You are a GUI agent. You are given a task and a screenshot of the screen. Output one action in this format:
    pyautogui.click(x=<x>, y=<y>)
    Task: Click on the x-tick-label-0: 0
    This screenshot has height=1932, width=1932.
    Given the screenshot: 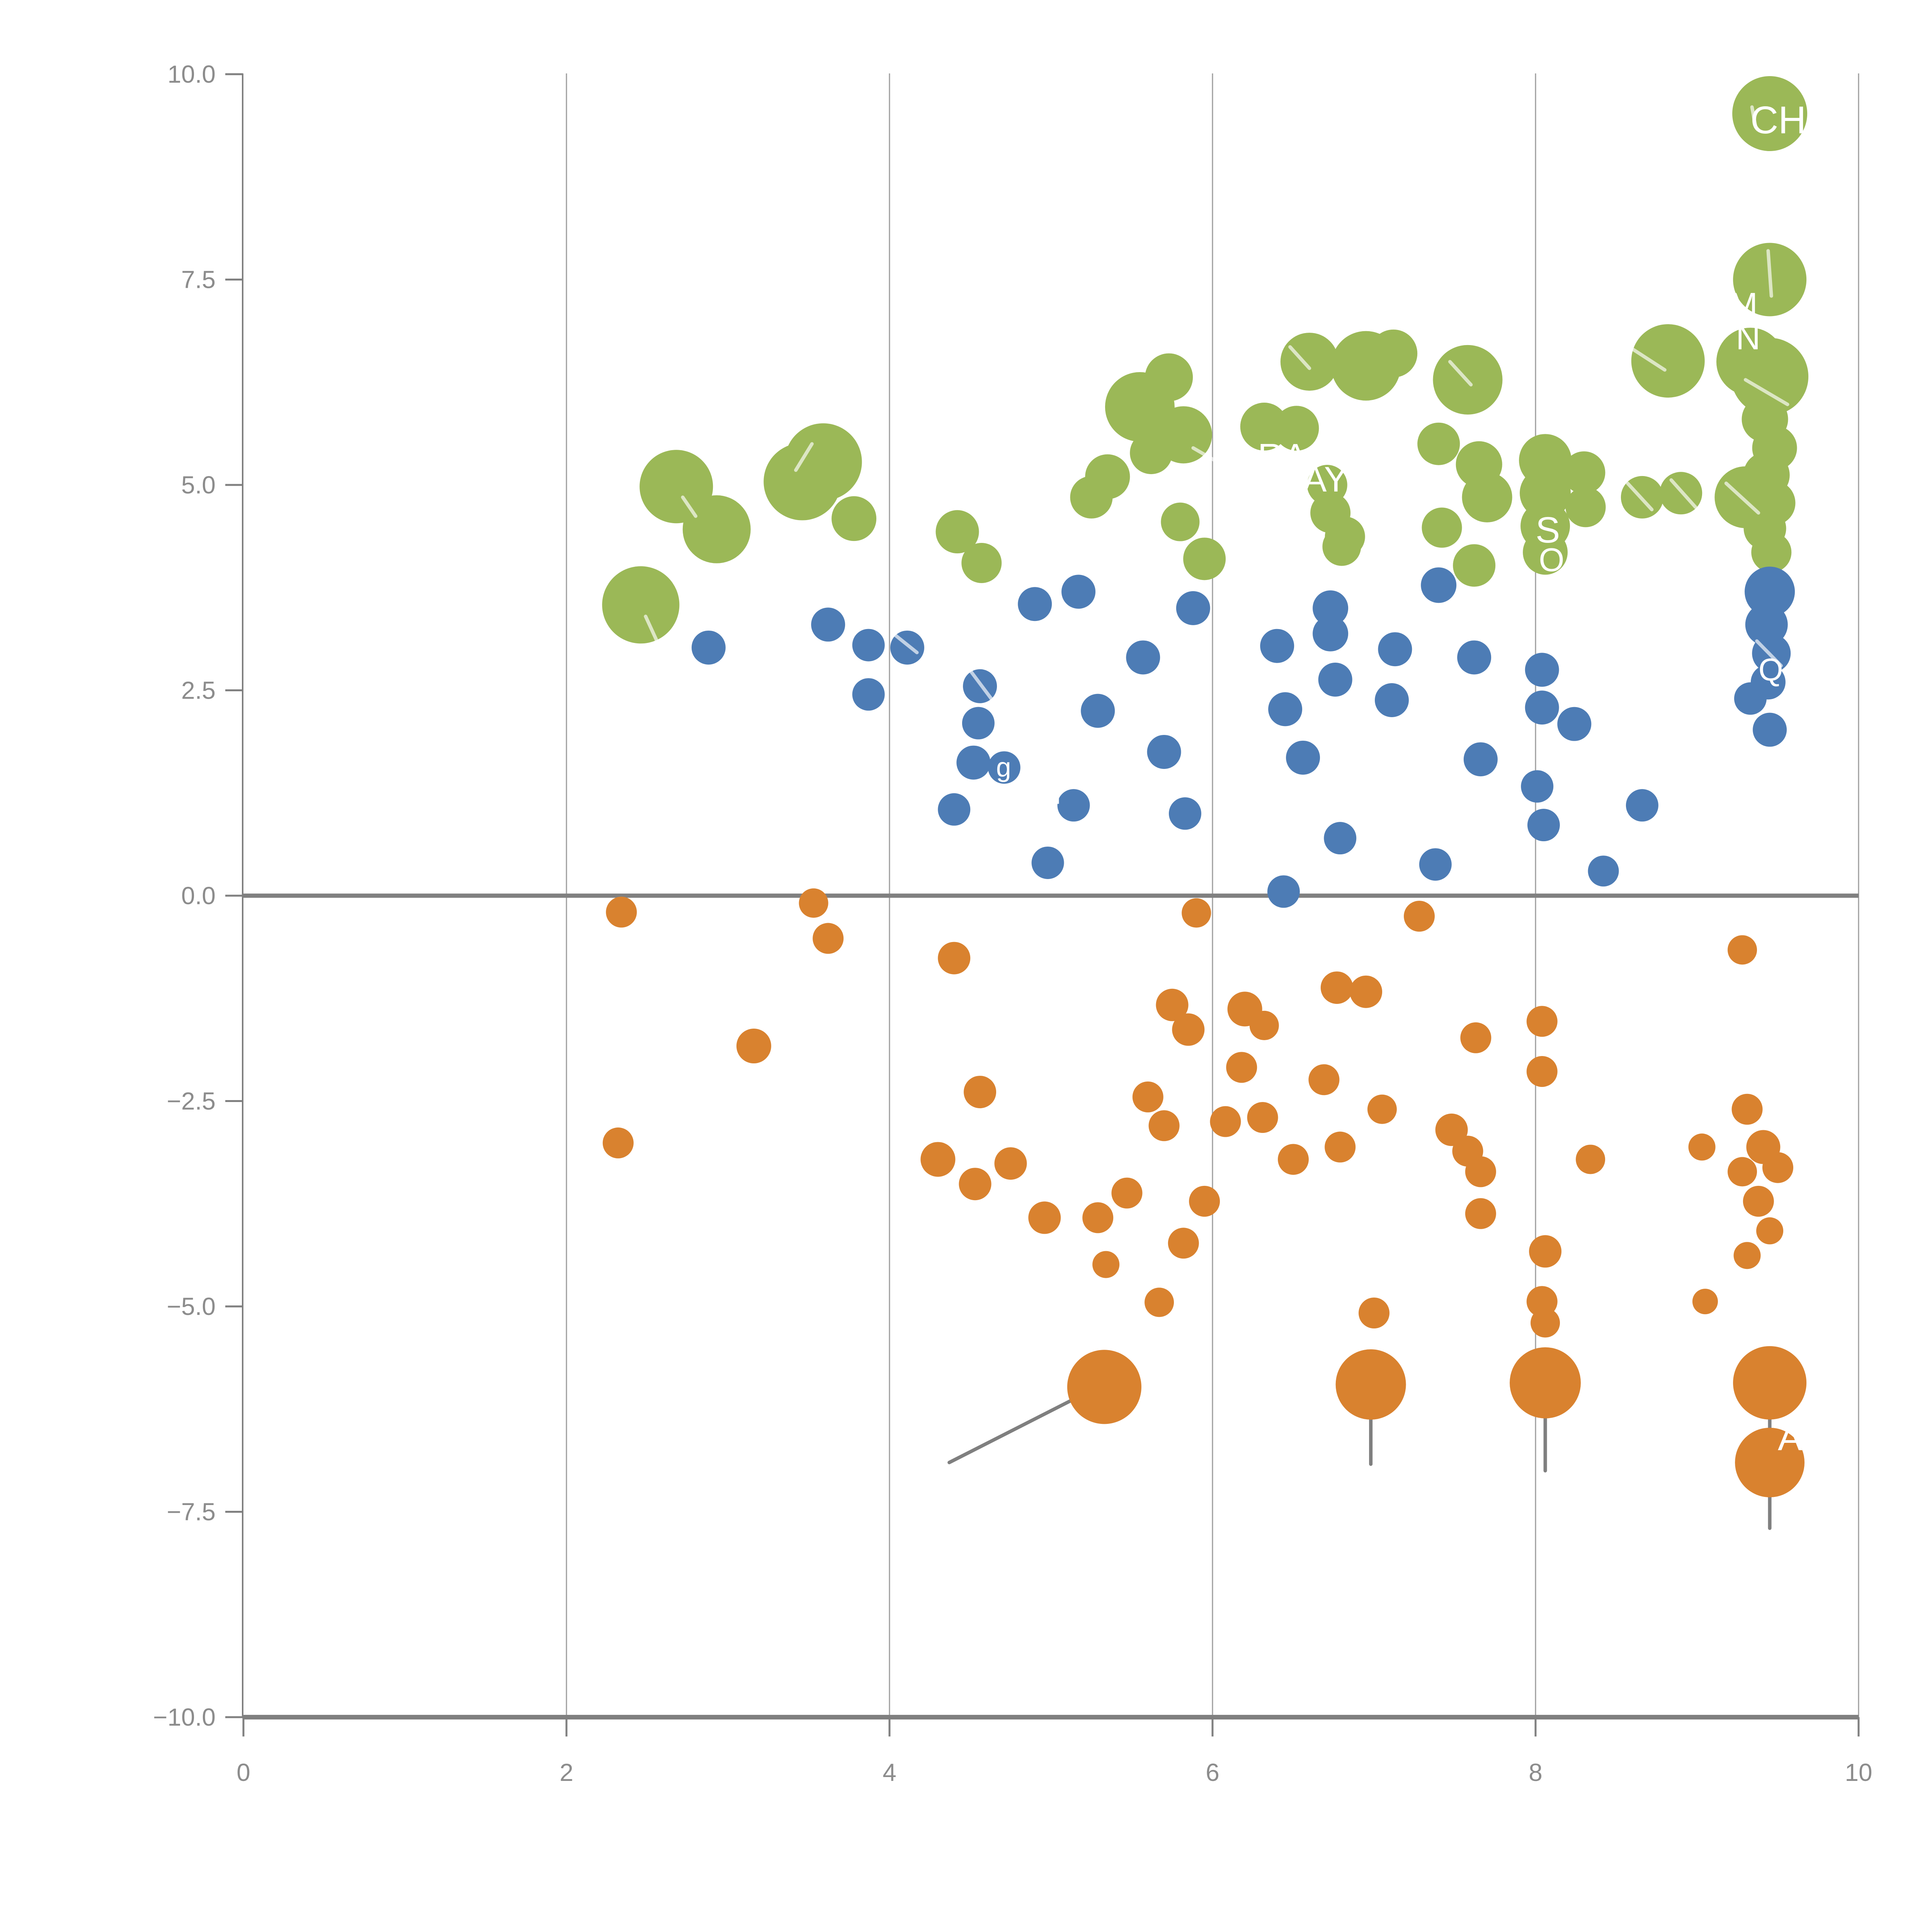 What is the action you would take?
    pyautogui.click(x=243, y=1772)
    